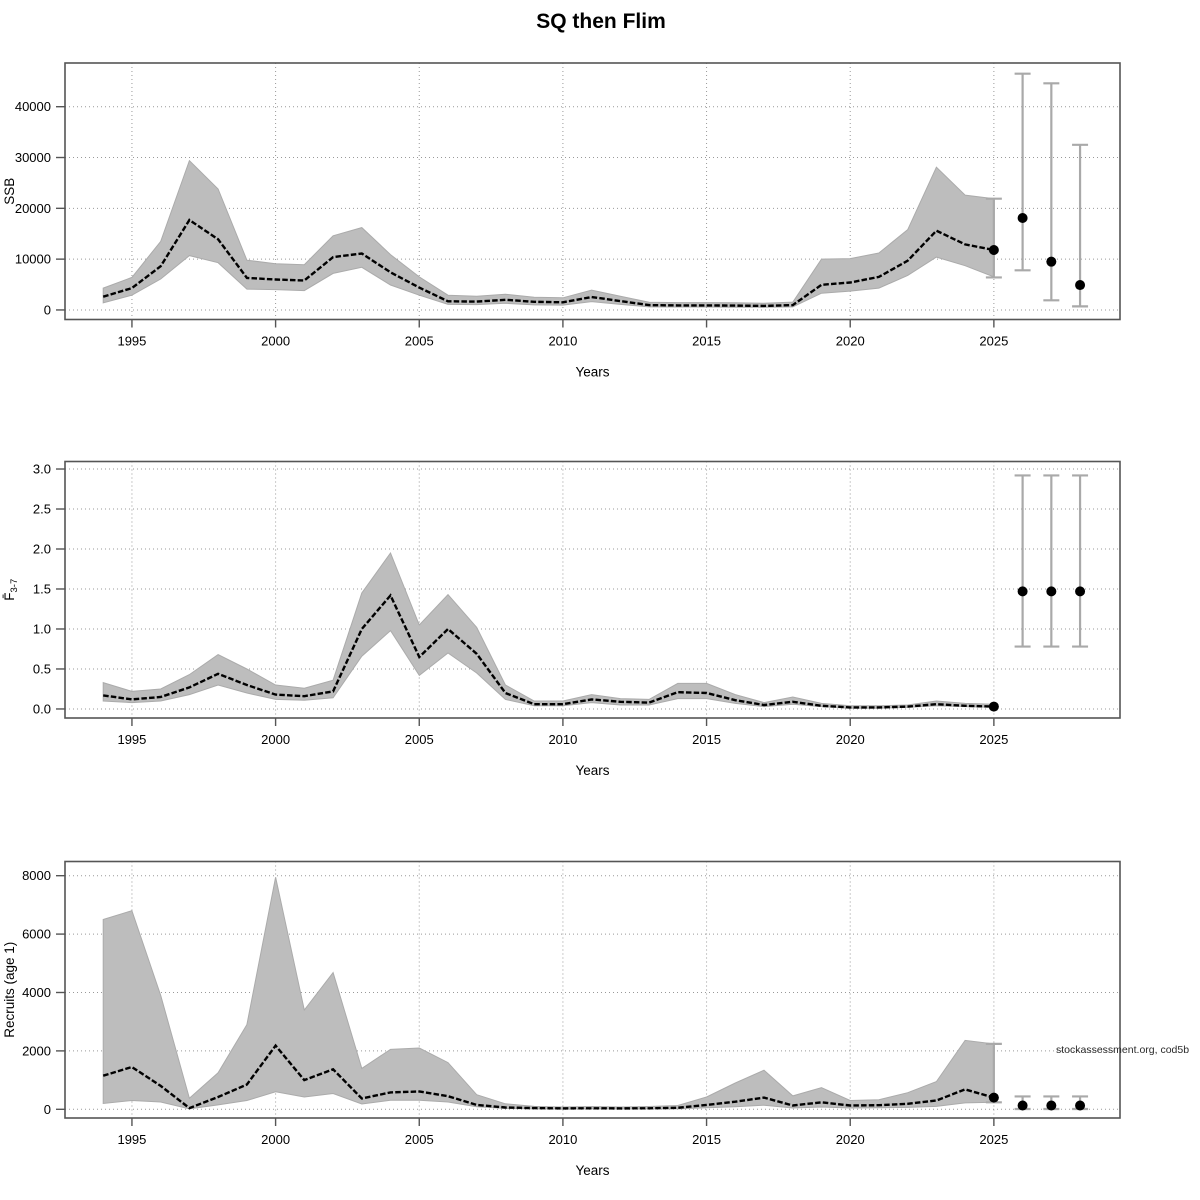 The height and width of the screenshot is (1200, 1200). What do you see at coordinates (9, 990) in the screenshot?
I see `y-axis-label: Recruits (age 1)` at bounding box center [9, 990].